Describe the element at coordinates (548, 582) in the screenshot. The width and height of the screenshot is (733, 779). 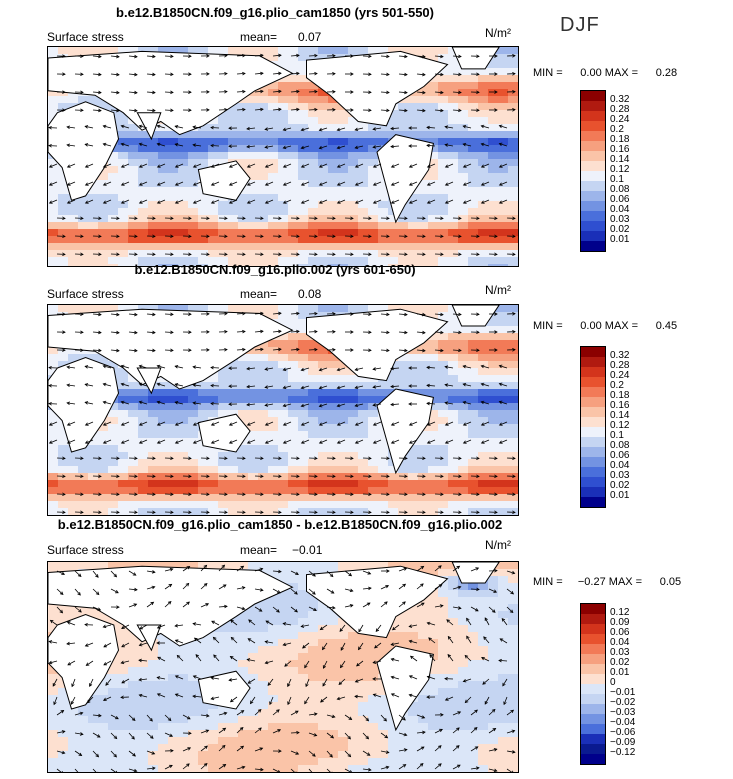
I see `panel-3-min-label: MIN =` at that location.